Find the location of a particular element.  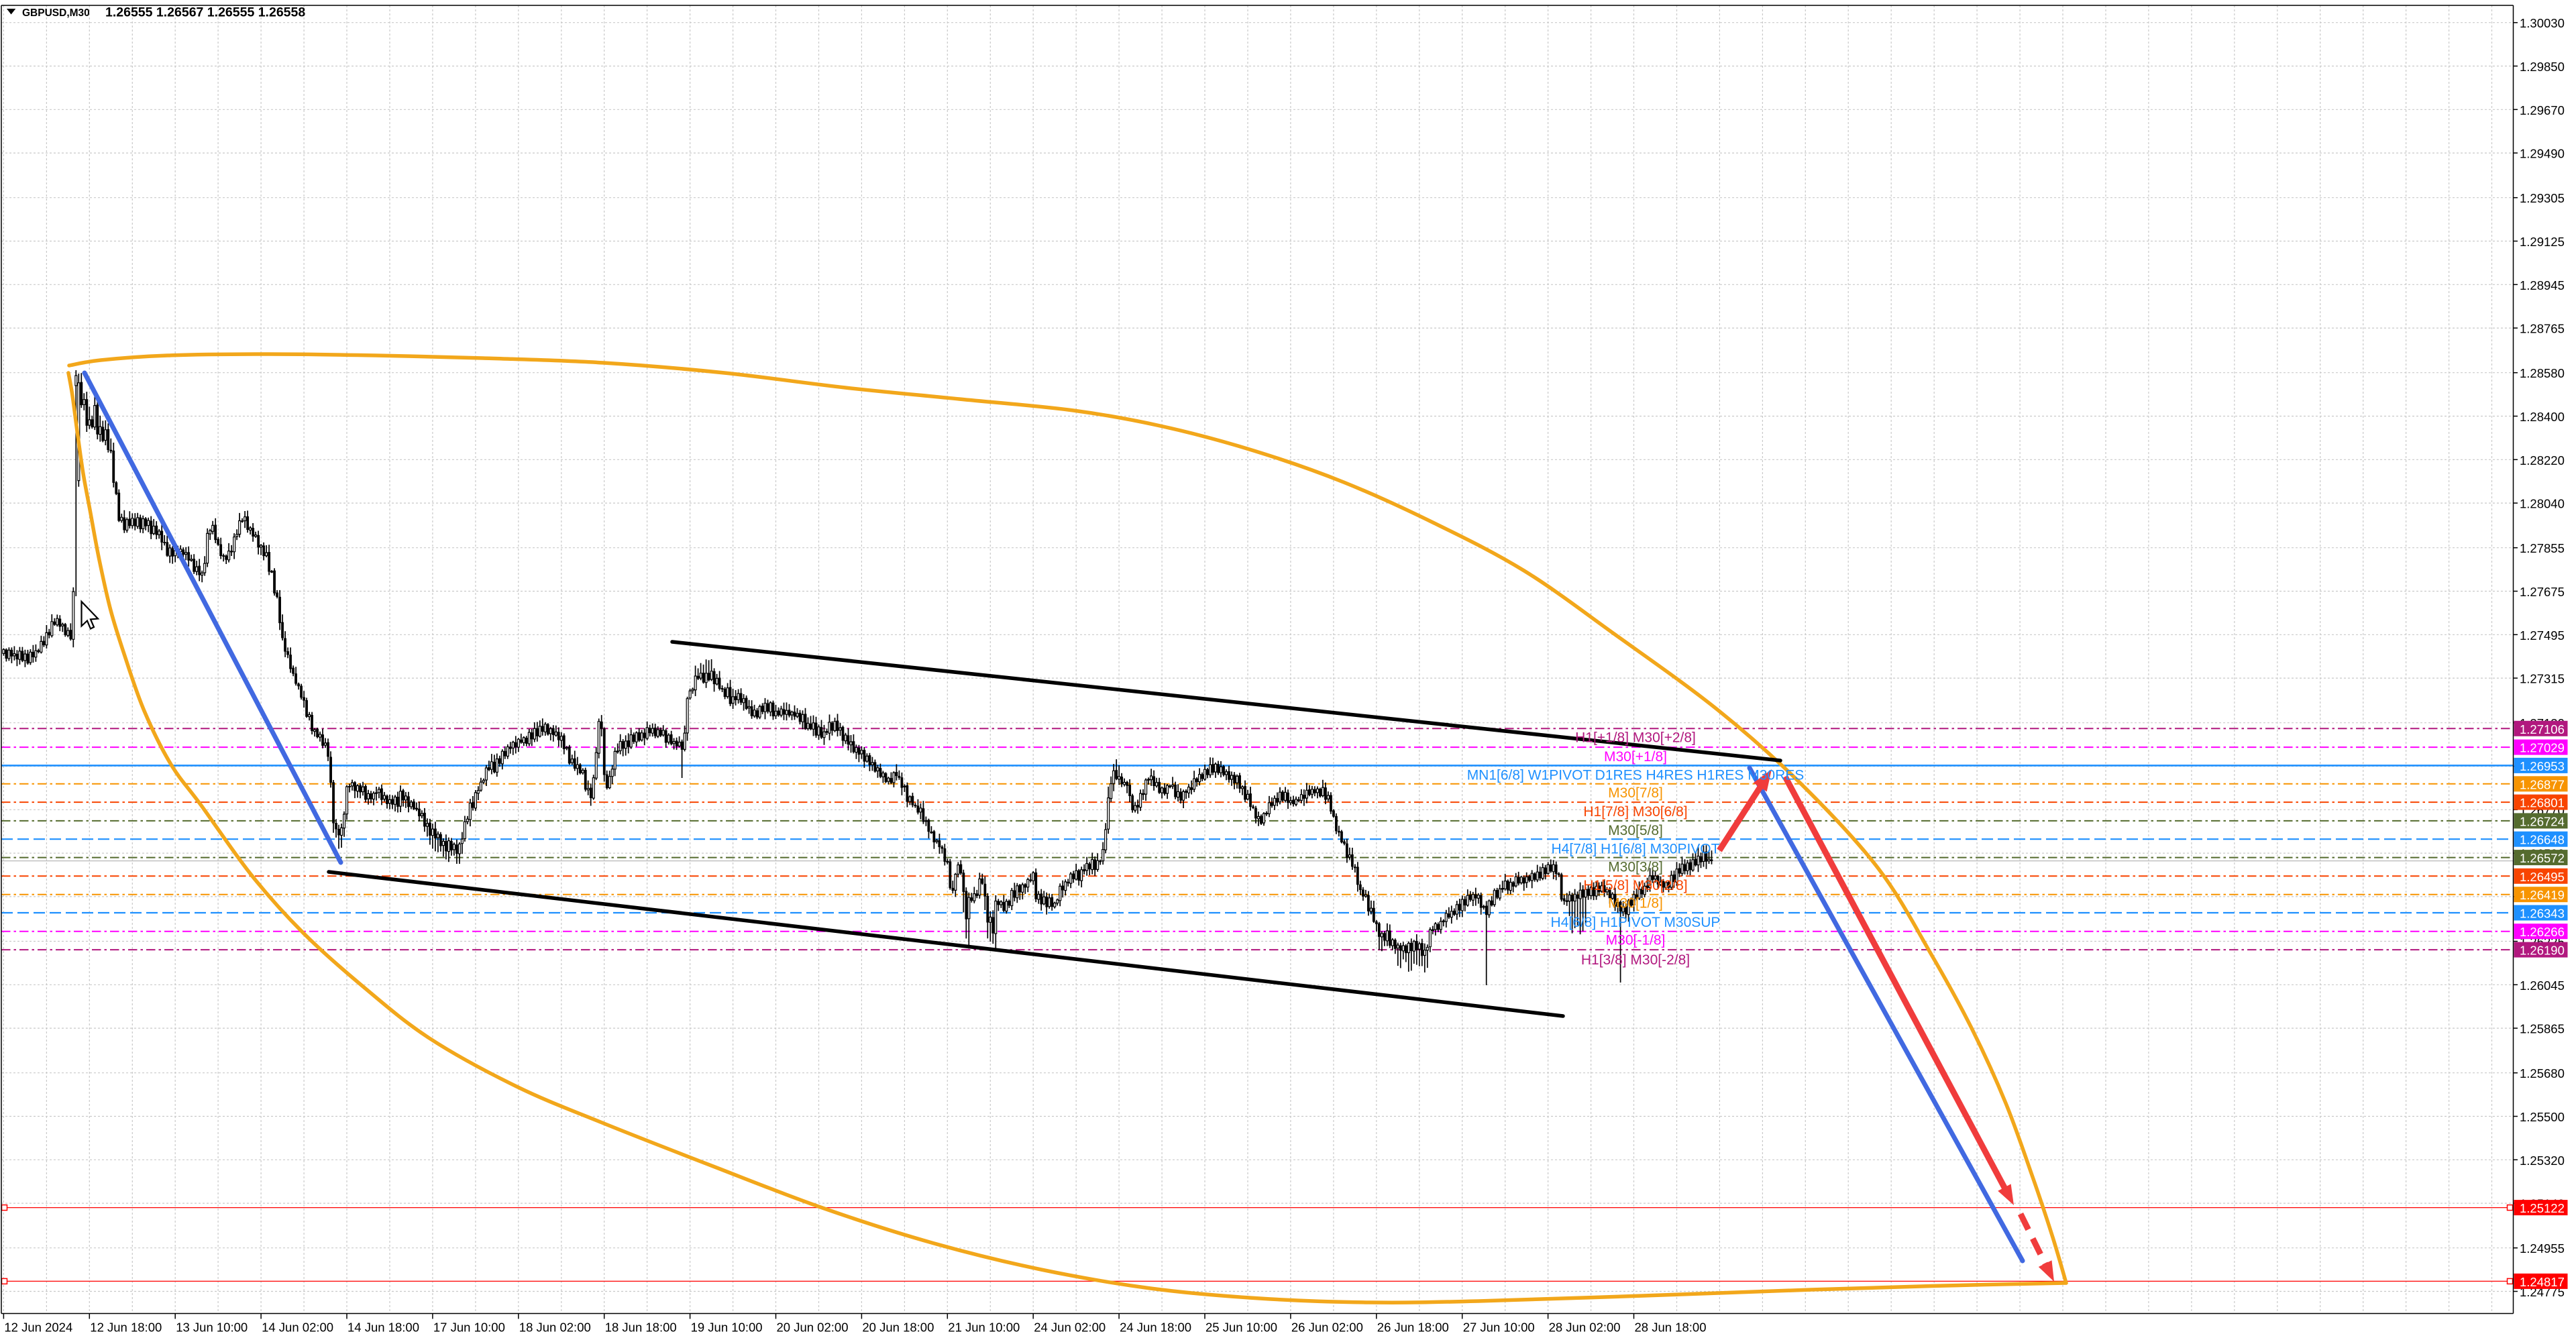

svg-text: 1.26495 is located at coordinates (2542, 877).